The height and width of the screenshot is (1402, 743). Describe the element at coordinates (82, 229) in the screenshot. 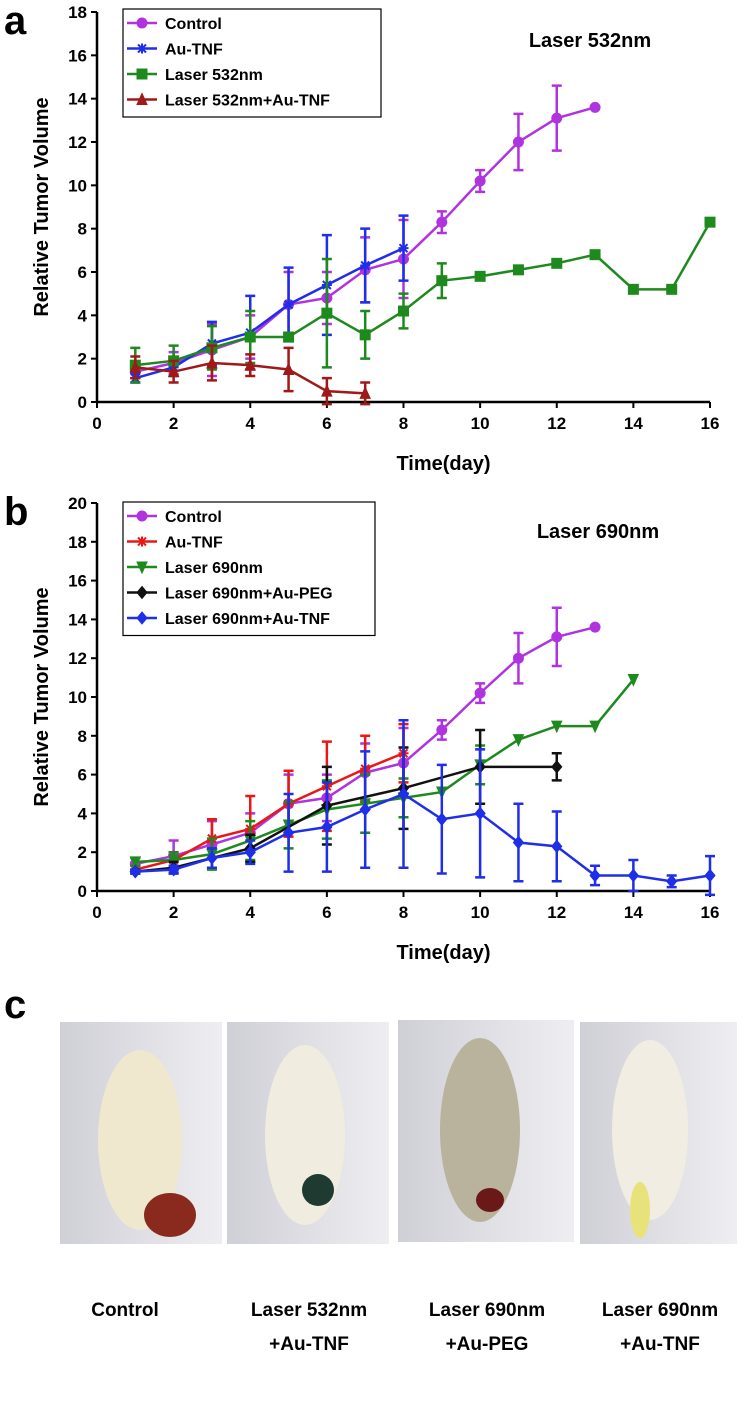

I see `y-tick-label: 8` at that location.